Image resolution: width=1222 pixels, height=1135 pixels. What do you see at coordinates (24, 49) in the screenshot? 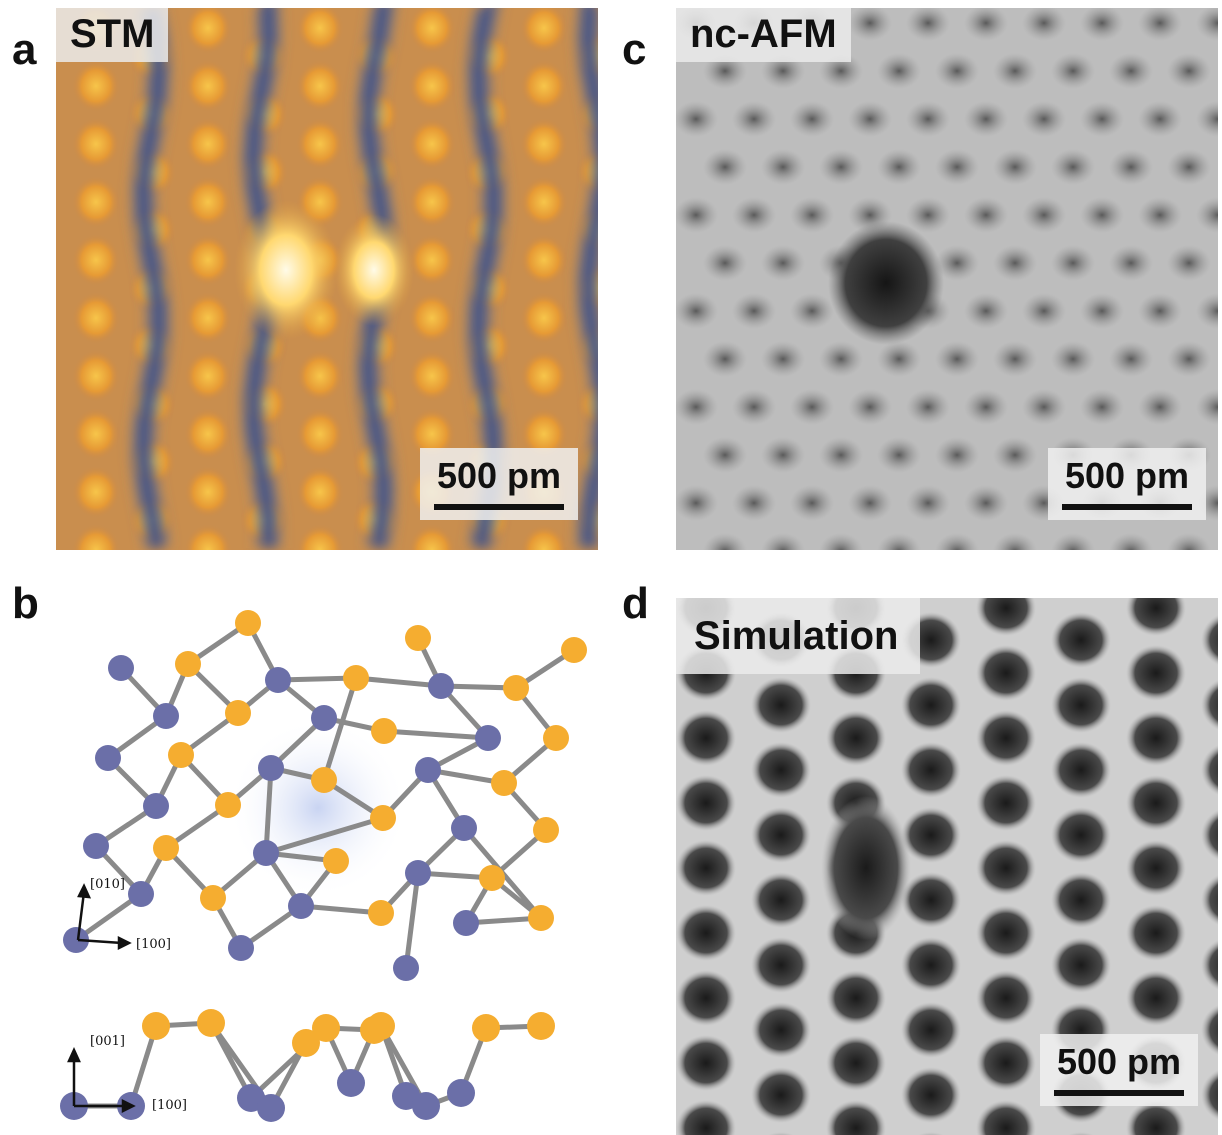
I see `panel-letter-a: a` at bounding box center [24, 49].